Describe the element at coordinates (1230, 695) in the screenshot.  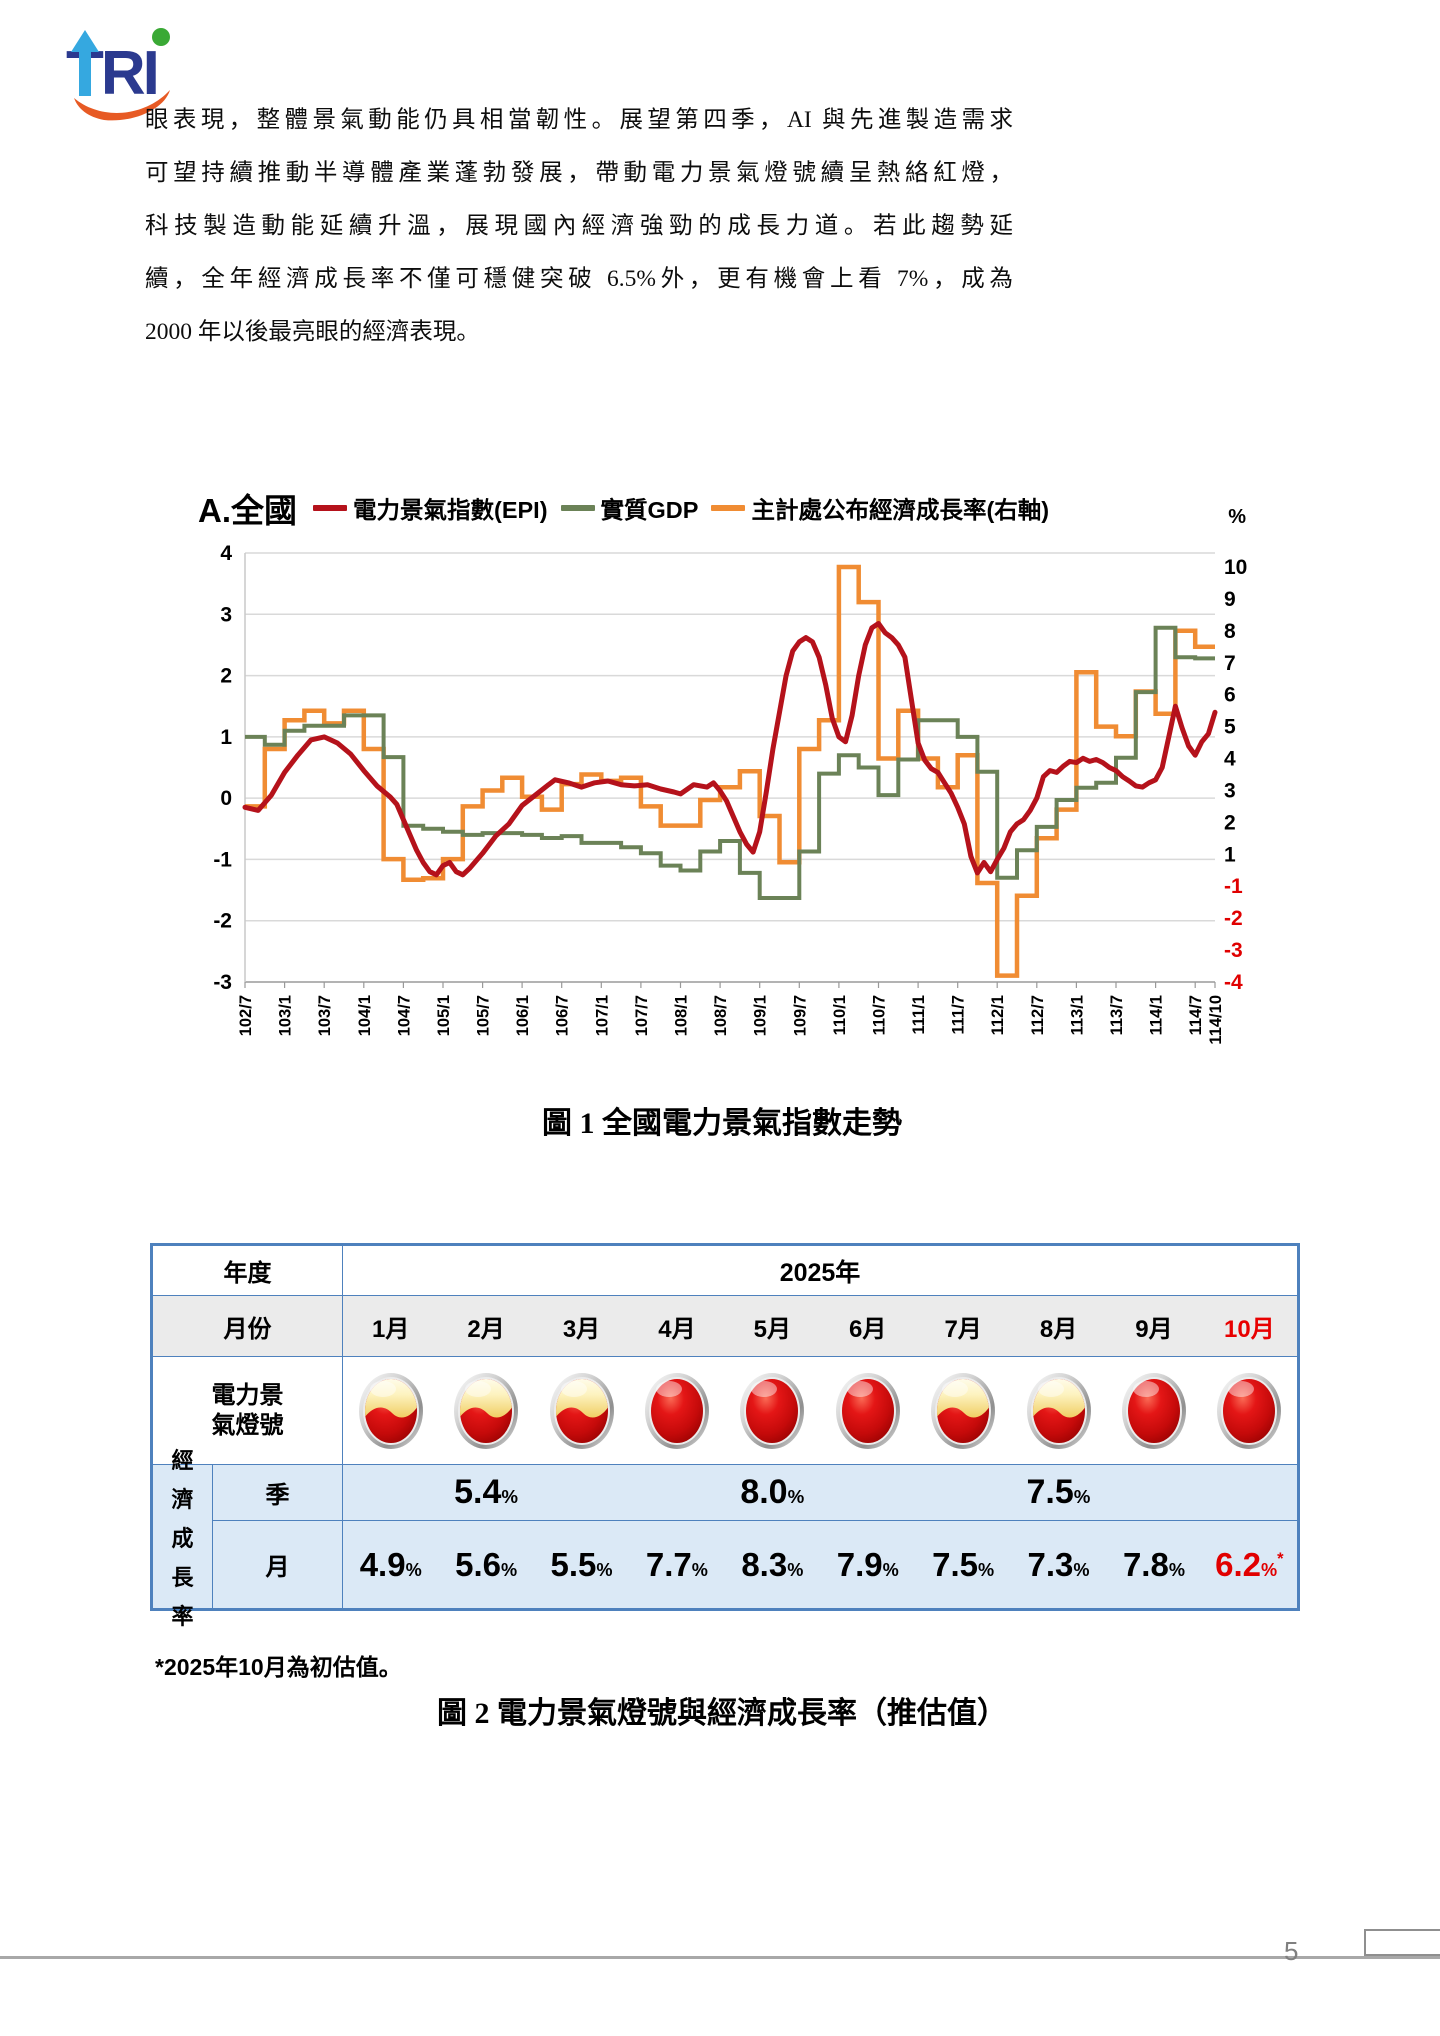
I see `svg-text: 6` at that location.